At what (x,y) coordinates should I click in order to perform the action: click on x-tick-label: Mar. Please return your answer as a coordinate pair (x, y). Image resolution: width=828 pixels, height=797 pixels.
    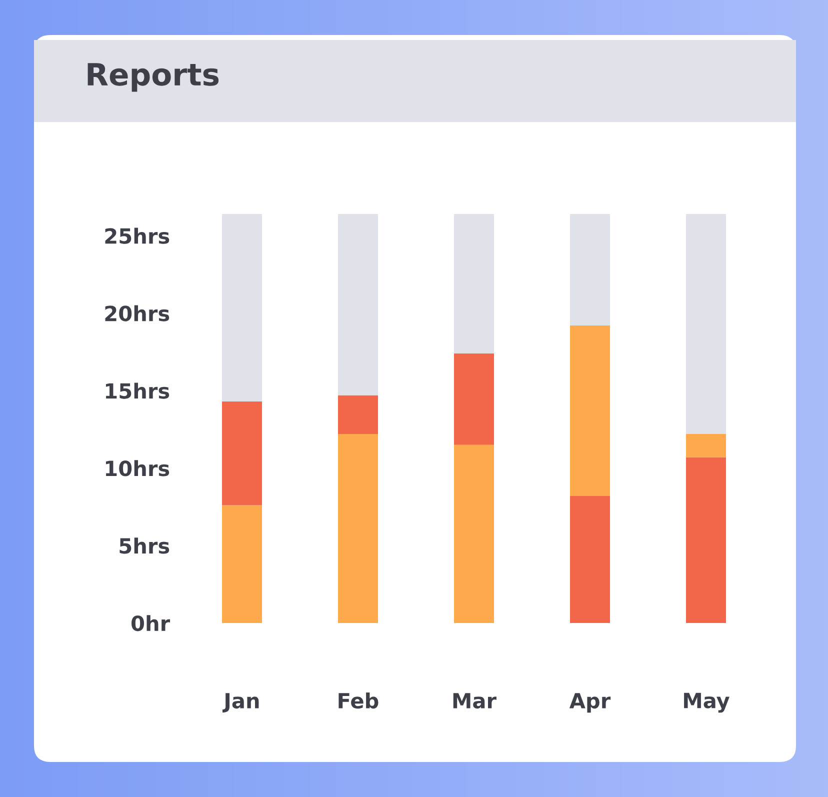
    Looking at the image, I should click on (474, 701).